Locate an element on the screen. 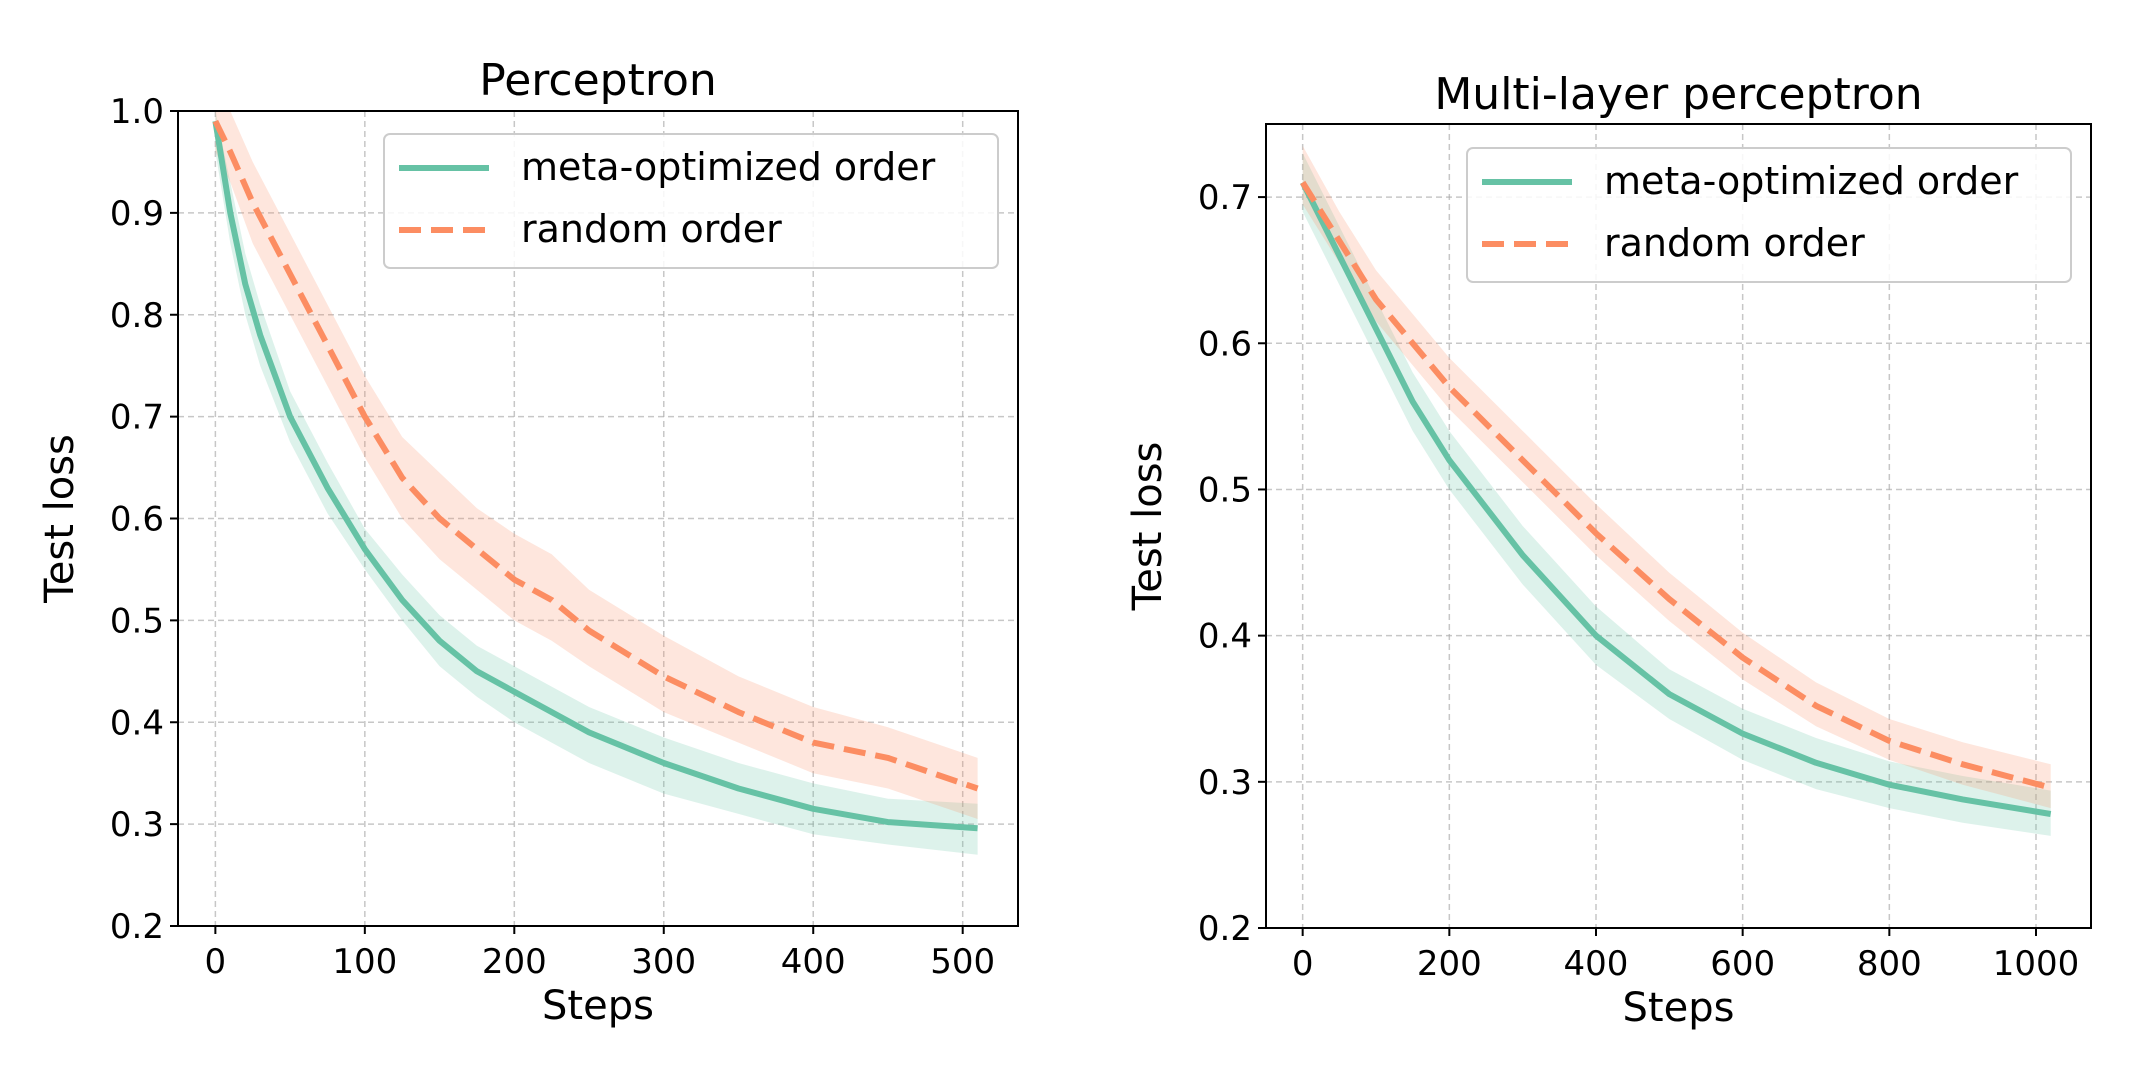 This screenshot has width=2140, height=1066. x-tick-label: 500 is located at coordinates (962, 962).